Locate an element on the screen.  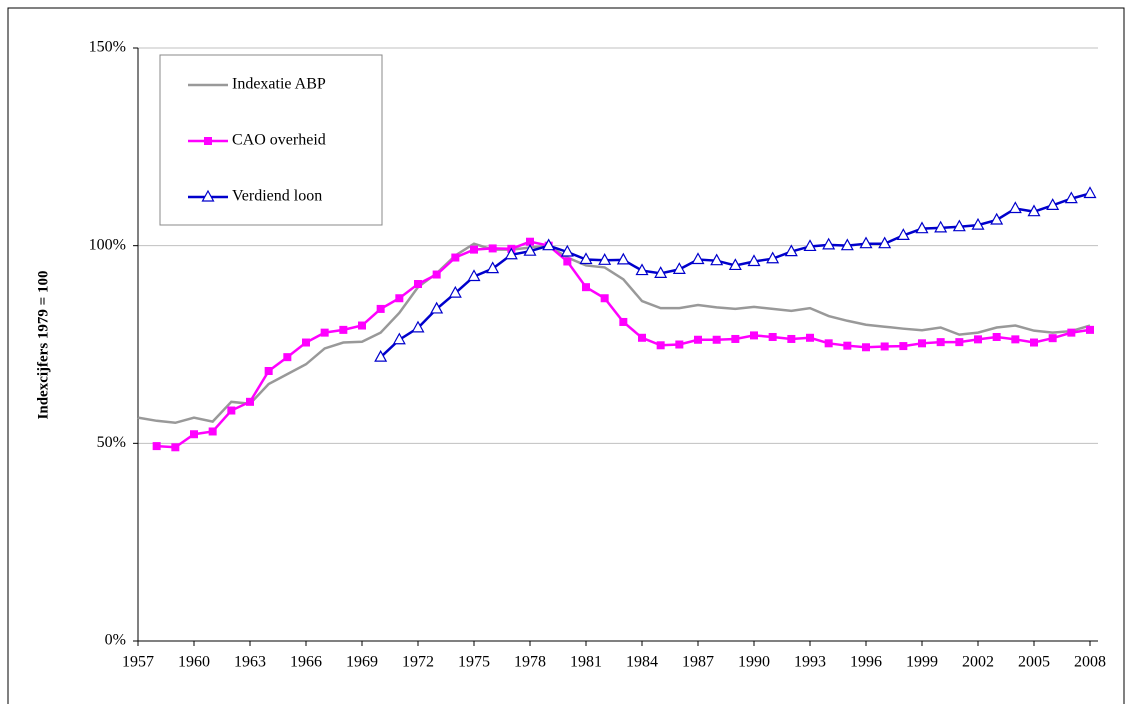
y-tick-label: 0% is located at coordinates (115, 640).